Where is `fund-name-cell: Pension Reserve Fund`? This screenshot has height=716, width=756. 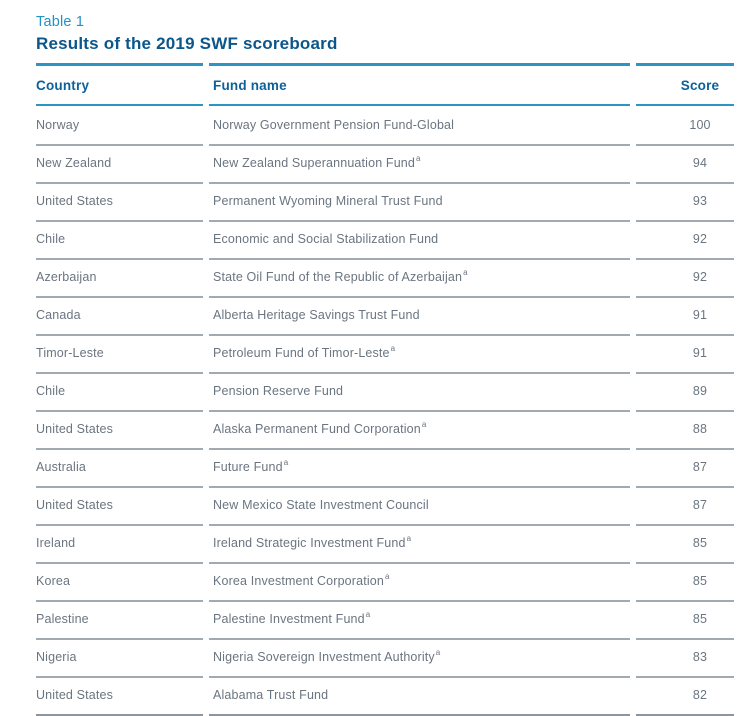 fund-name-cell: Pension Reserve Fund is located at coordinates (419, 392).